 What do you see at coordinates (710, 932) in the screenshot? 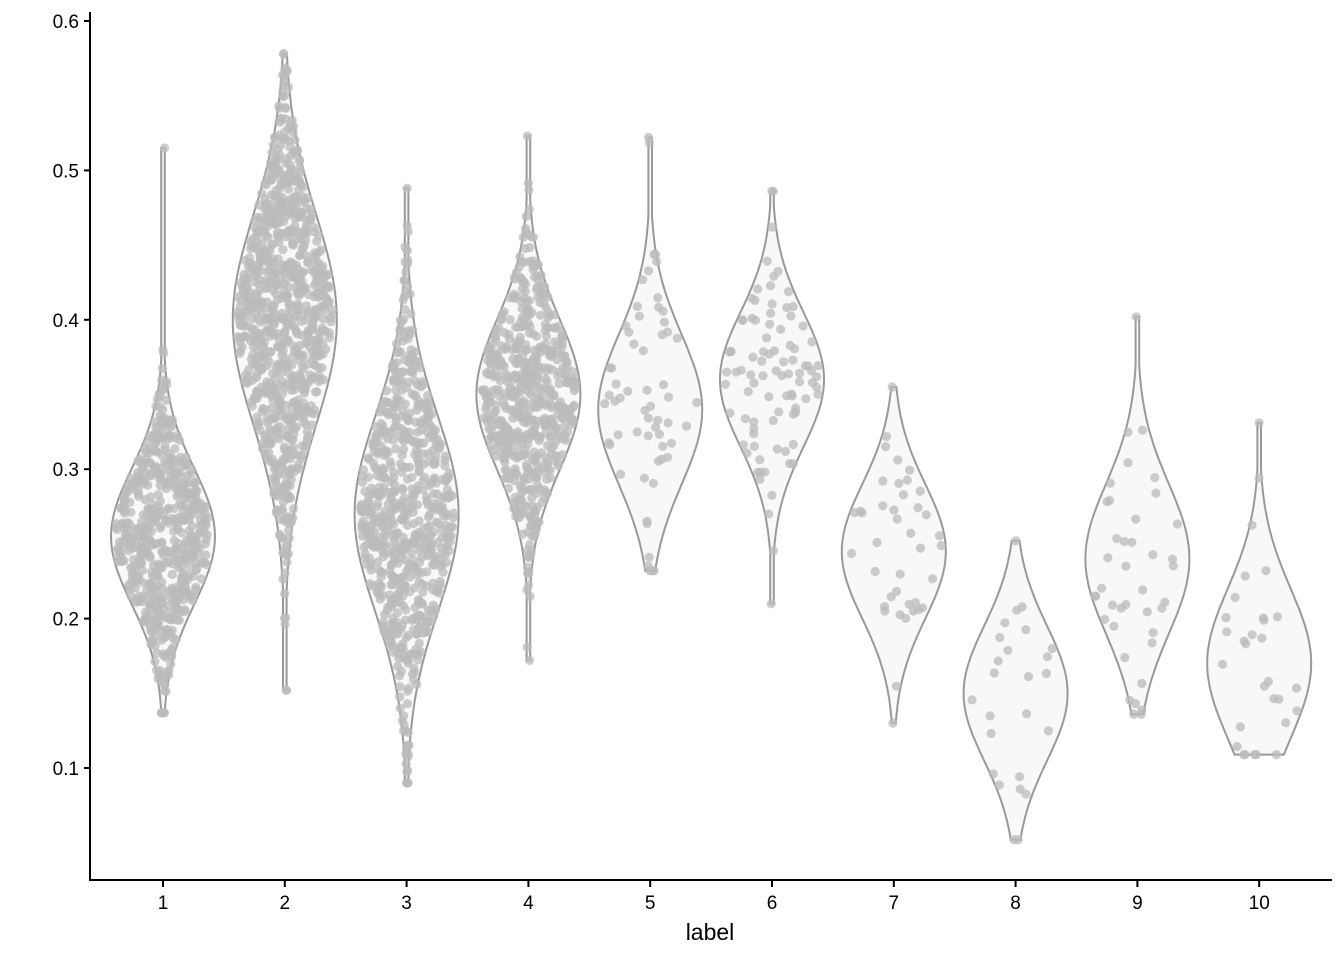
I see `x-axis-title: label` at bounding box center [710, 932].